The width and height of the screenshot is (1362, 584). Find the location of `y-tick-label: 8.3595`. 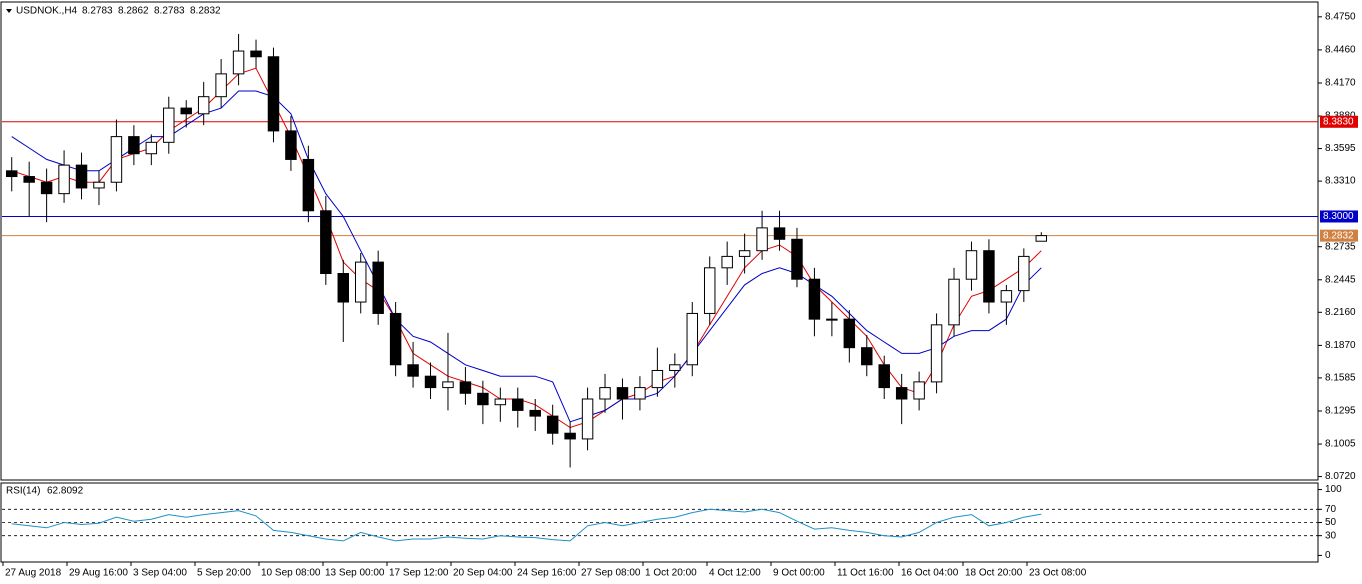

y-tick-label: 8.3595 is located at coordinates (1340, 148).